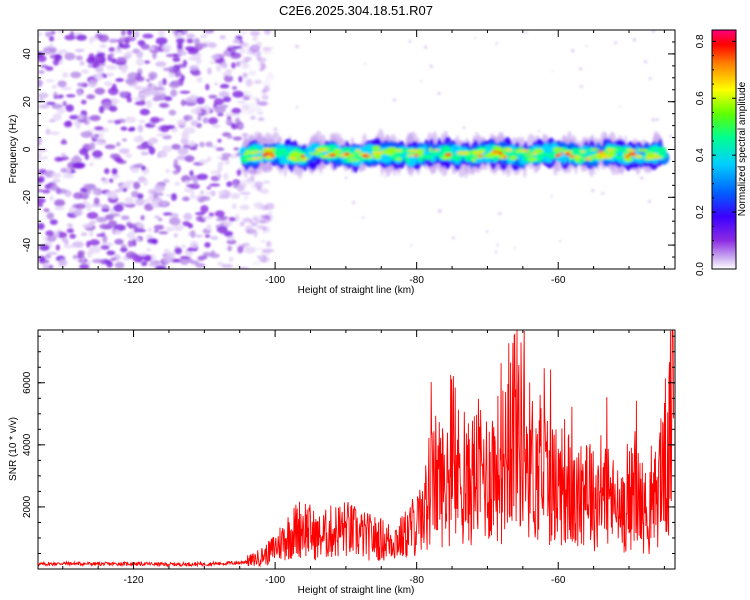 The width and height of the screenshot is (750, 600). Describe the element at coordinates (134, 580) in the screenshot. I see `x-tick-label: -120` at that location.